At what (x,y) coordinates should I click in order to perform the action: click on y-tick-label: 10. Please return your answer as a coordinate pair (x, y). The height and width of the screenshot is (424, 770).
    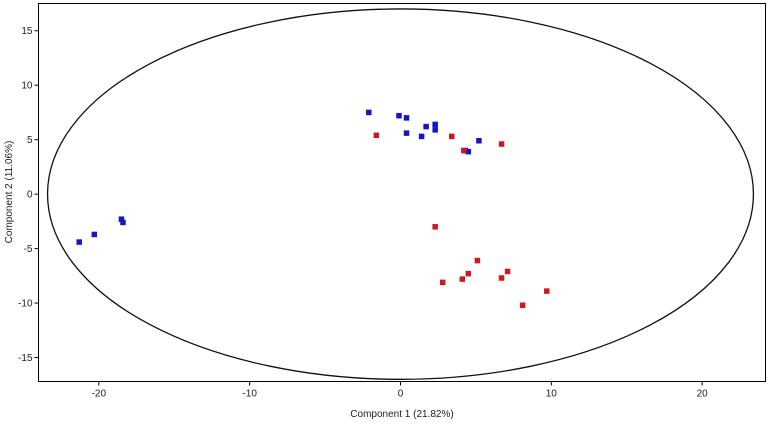
    Looking at the image, I should click on (27, 86).